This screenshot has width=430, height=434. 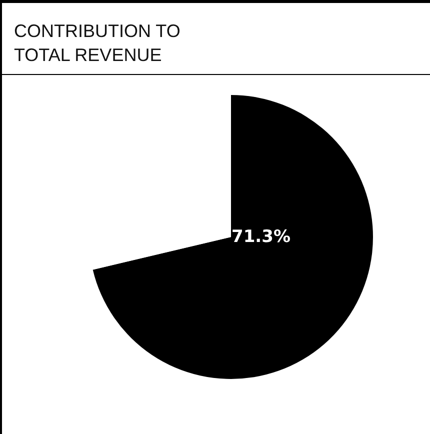 I want to click on chart-title: CONTRIBUTION TO TOTAL REVENUE, so click(x=98, y=43).